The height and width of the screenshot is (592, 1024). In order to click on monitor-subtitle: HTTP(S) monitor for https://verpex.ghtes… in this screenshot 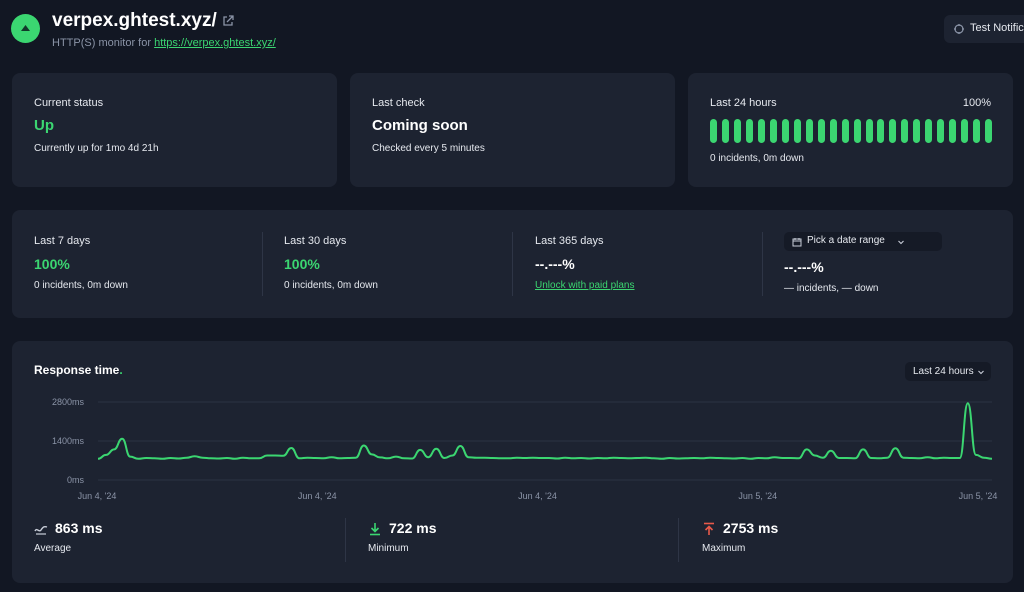, I will do `click(164, 43)`.